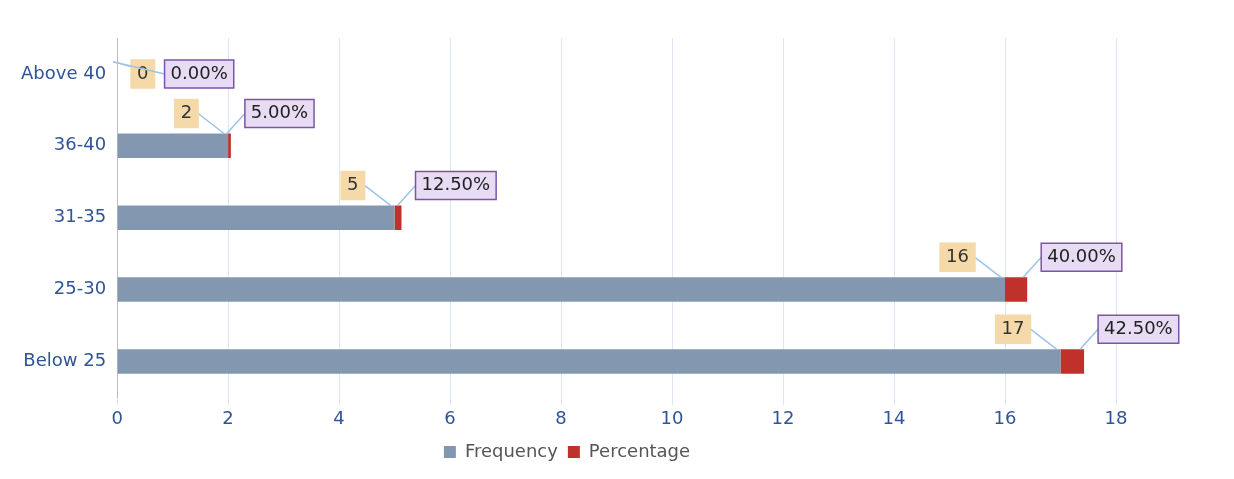 The height and width of the screenshot is (479, 1234). What do you see at coordinates (117, 417) in the screenshot?
I see `x-tick-label: 0` at bounding box center [117, 417].